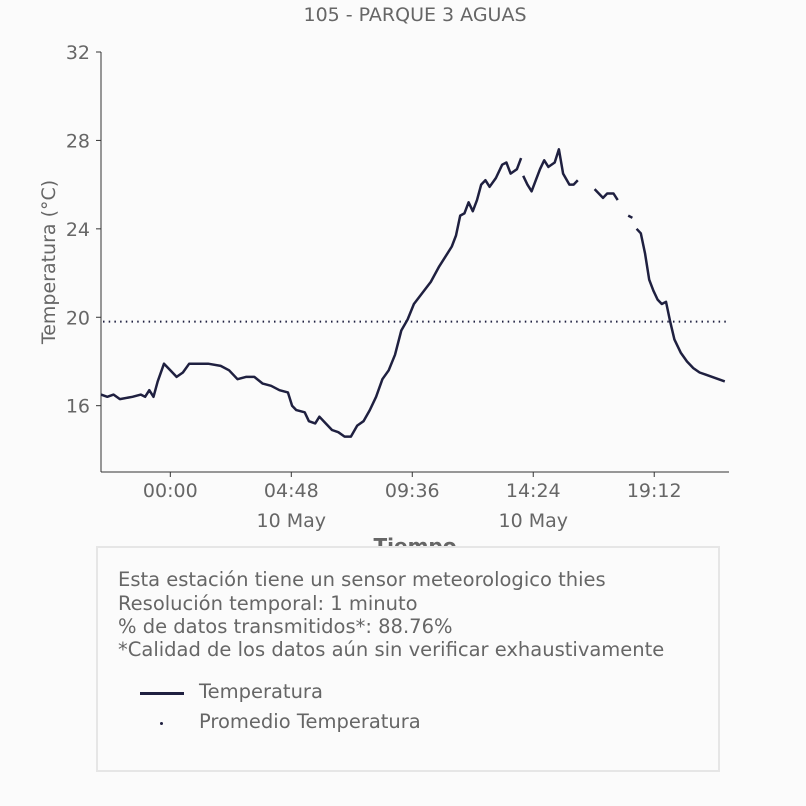 This screenshot has height=806, width=806. I want to click on y-tick-label: 20, so click(78, 318).